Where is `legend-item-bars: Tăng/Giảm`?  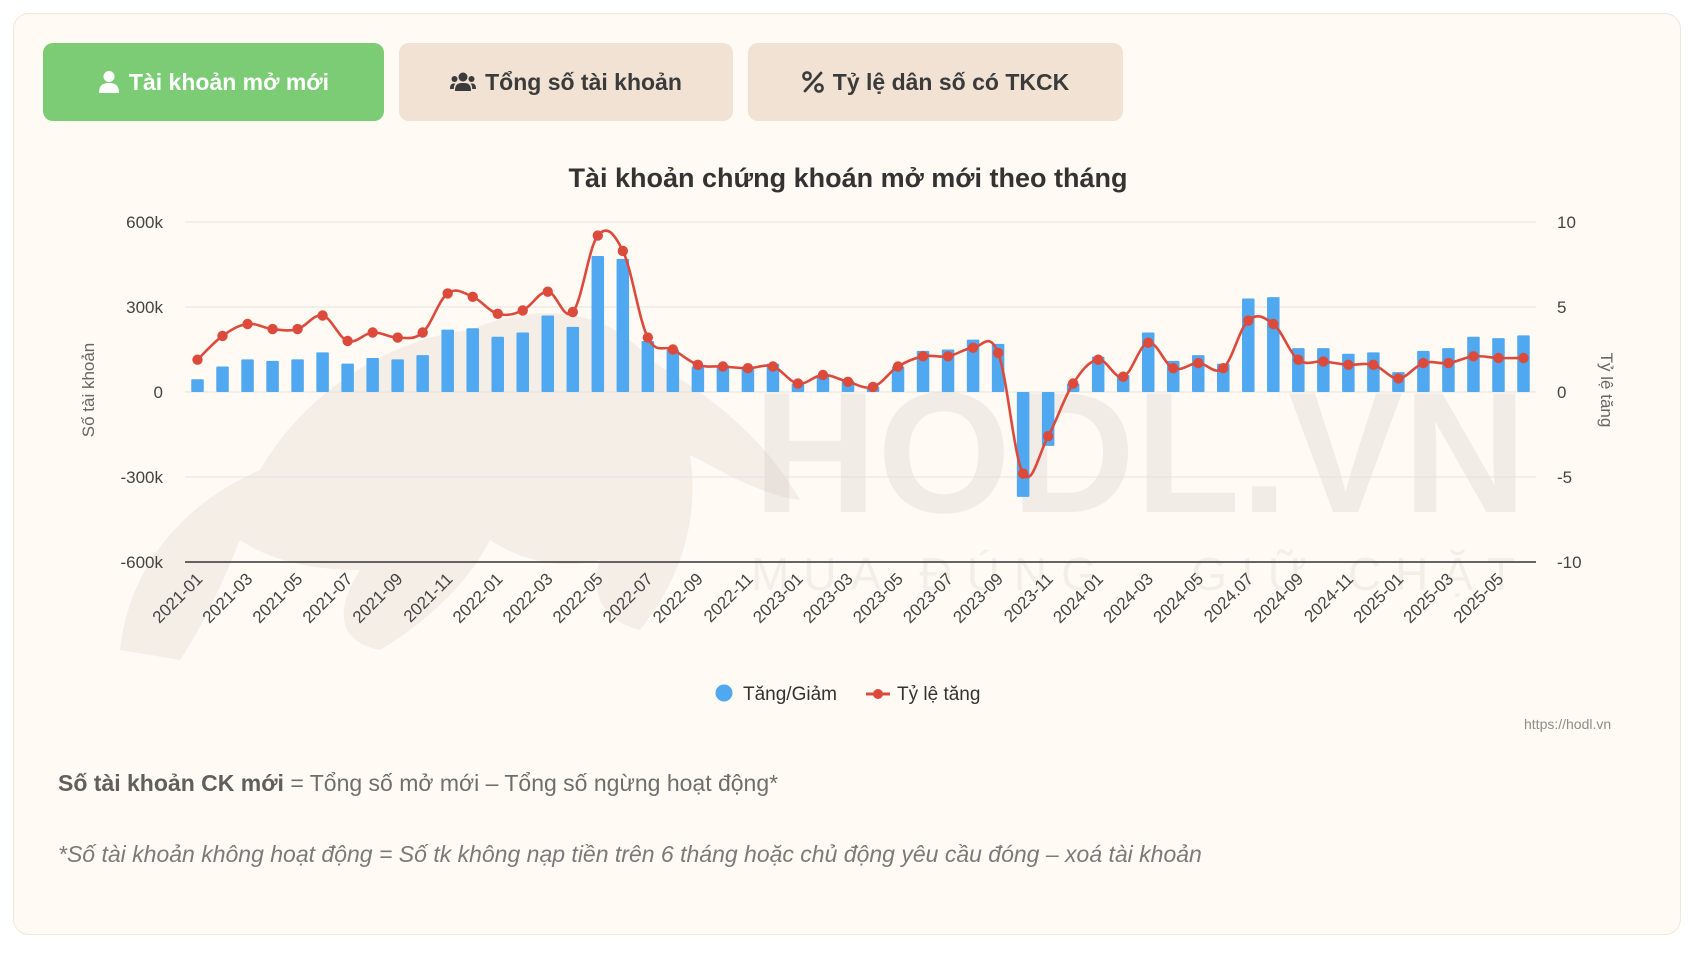
legend-item-bars: Tăng/Giảm is located at coordinates (776, 694).